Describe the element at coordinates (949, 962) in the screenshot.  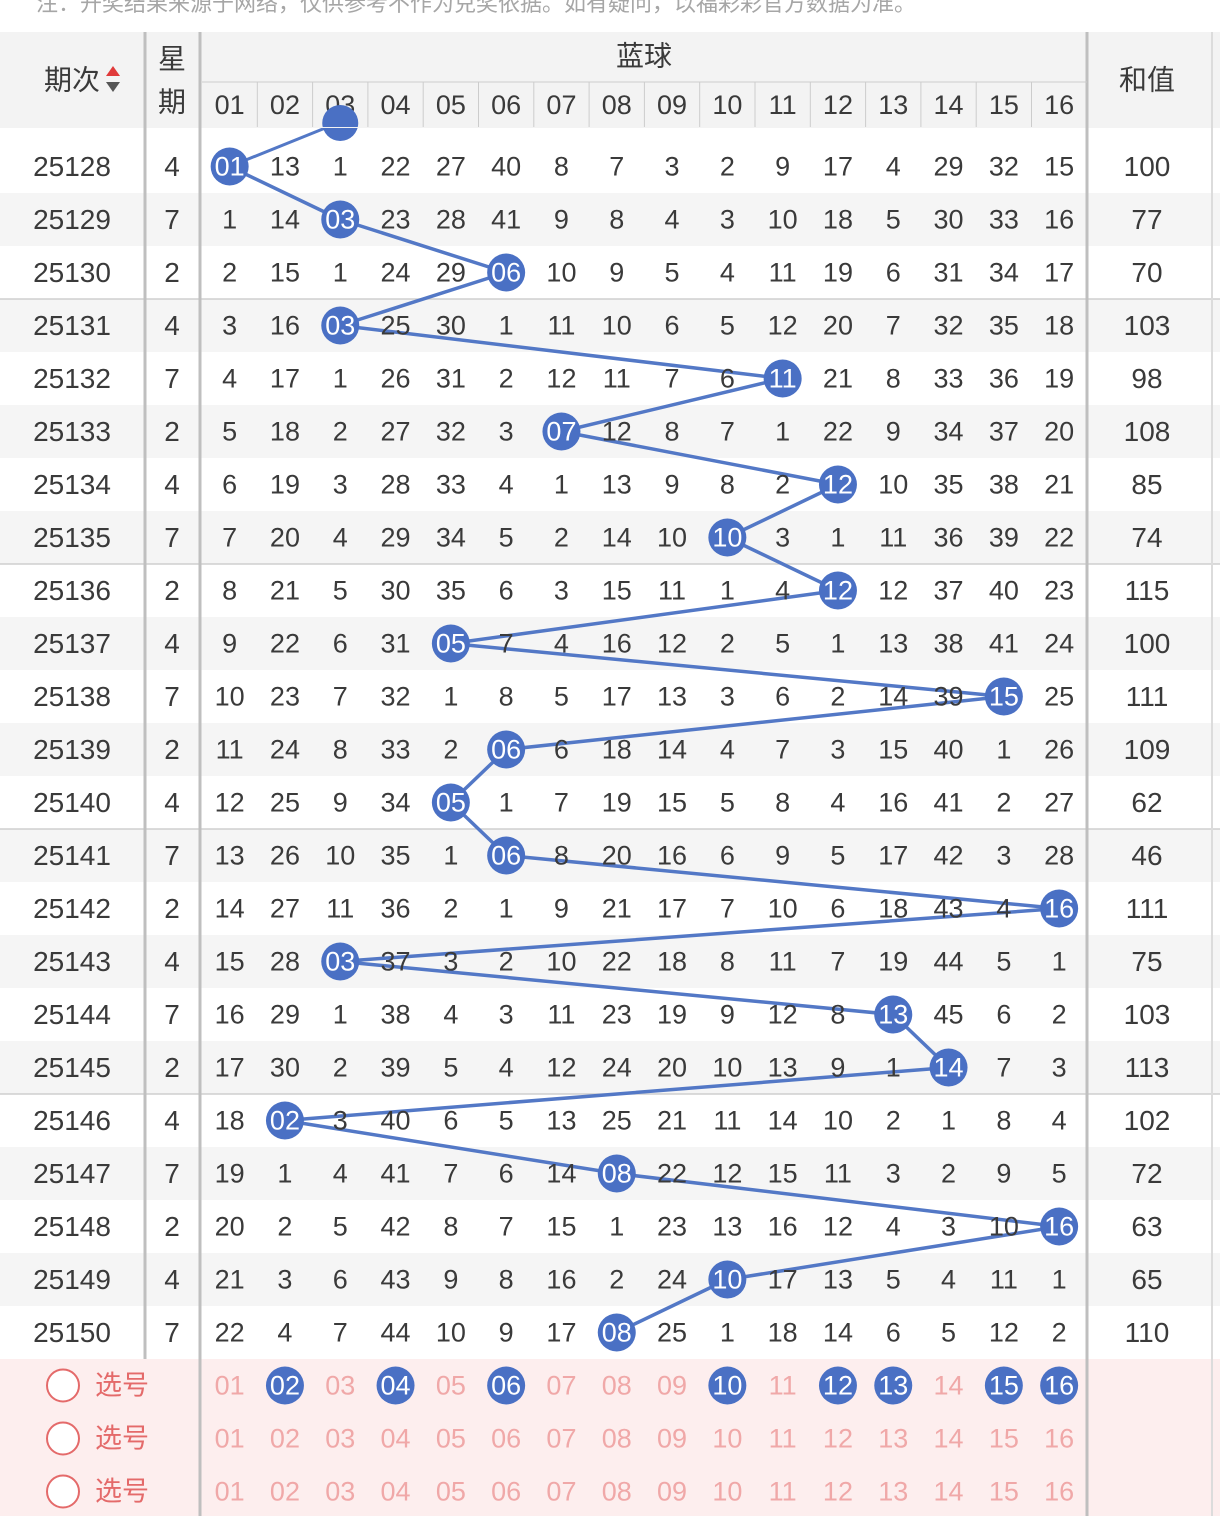
I see `omission-value: 44` at that location.